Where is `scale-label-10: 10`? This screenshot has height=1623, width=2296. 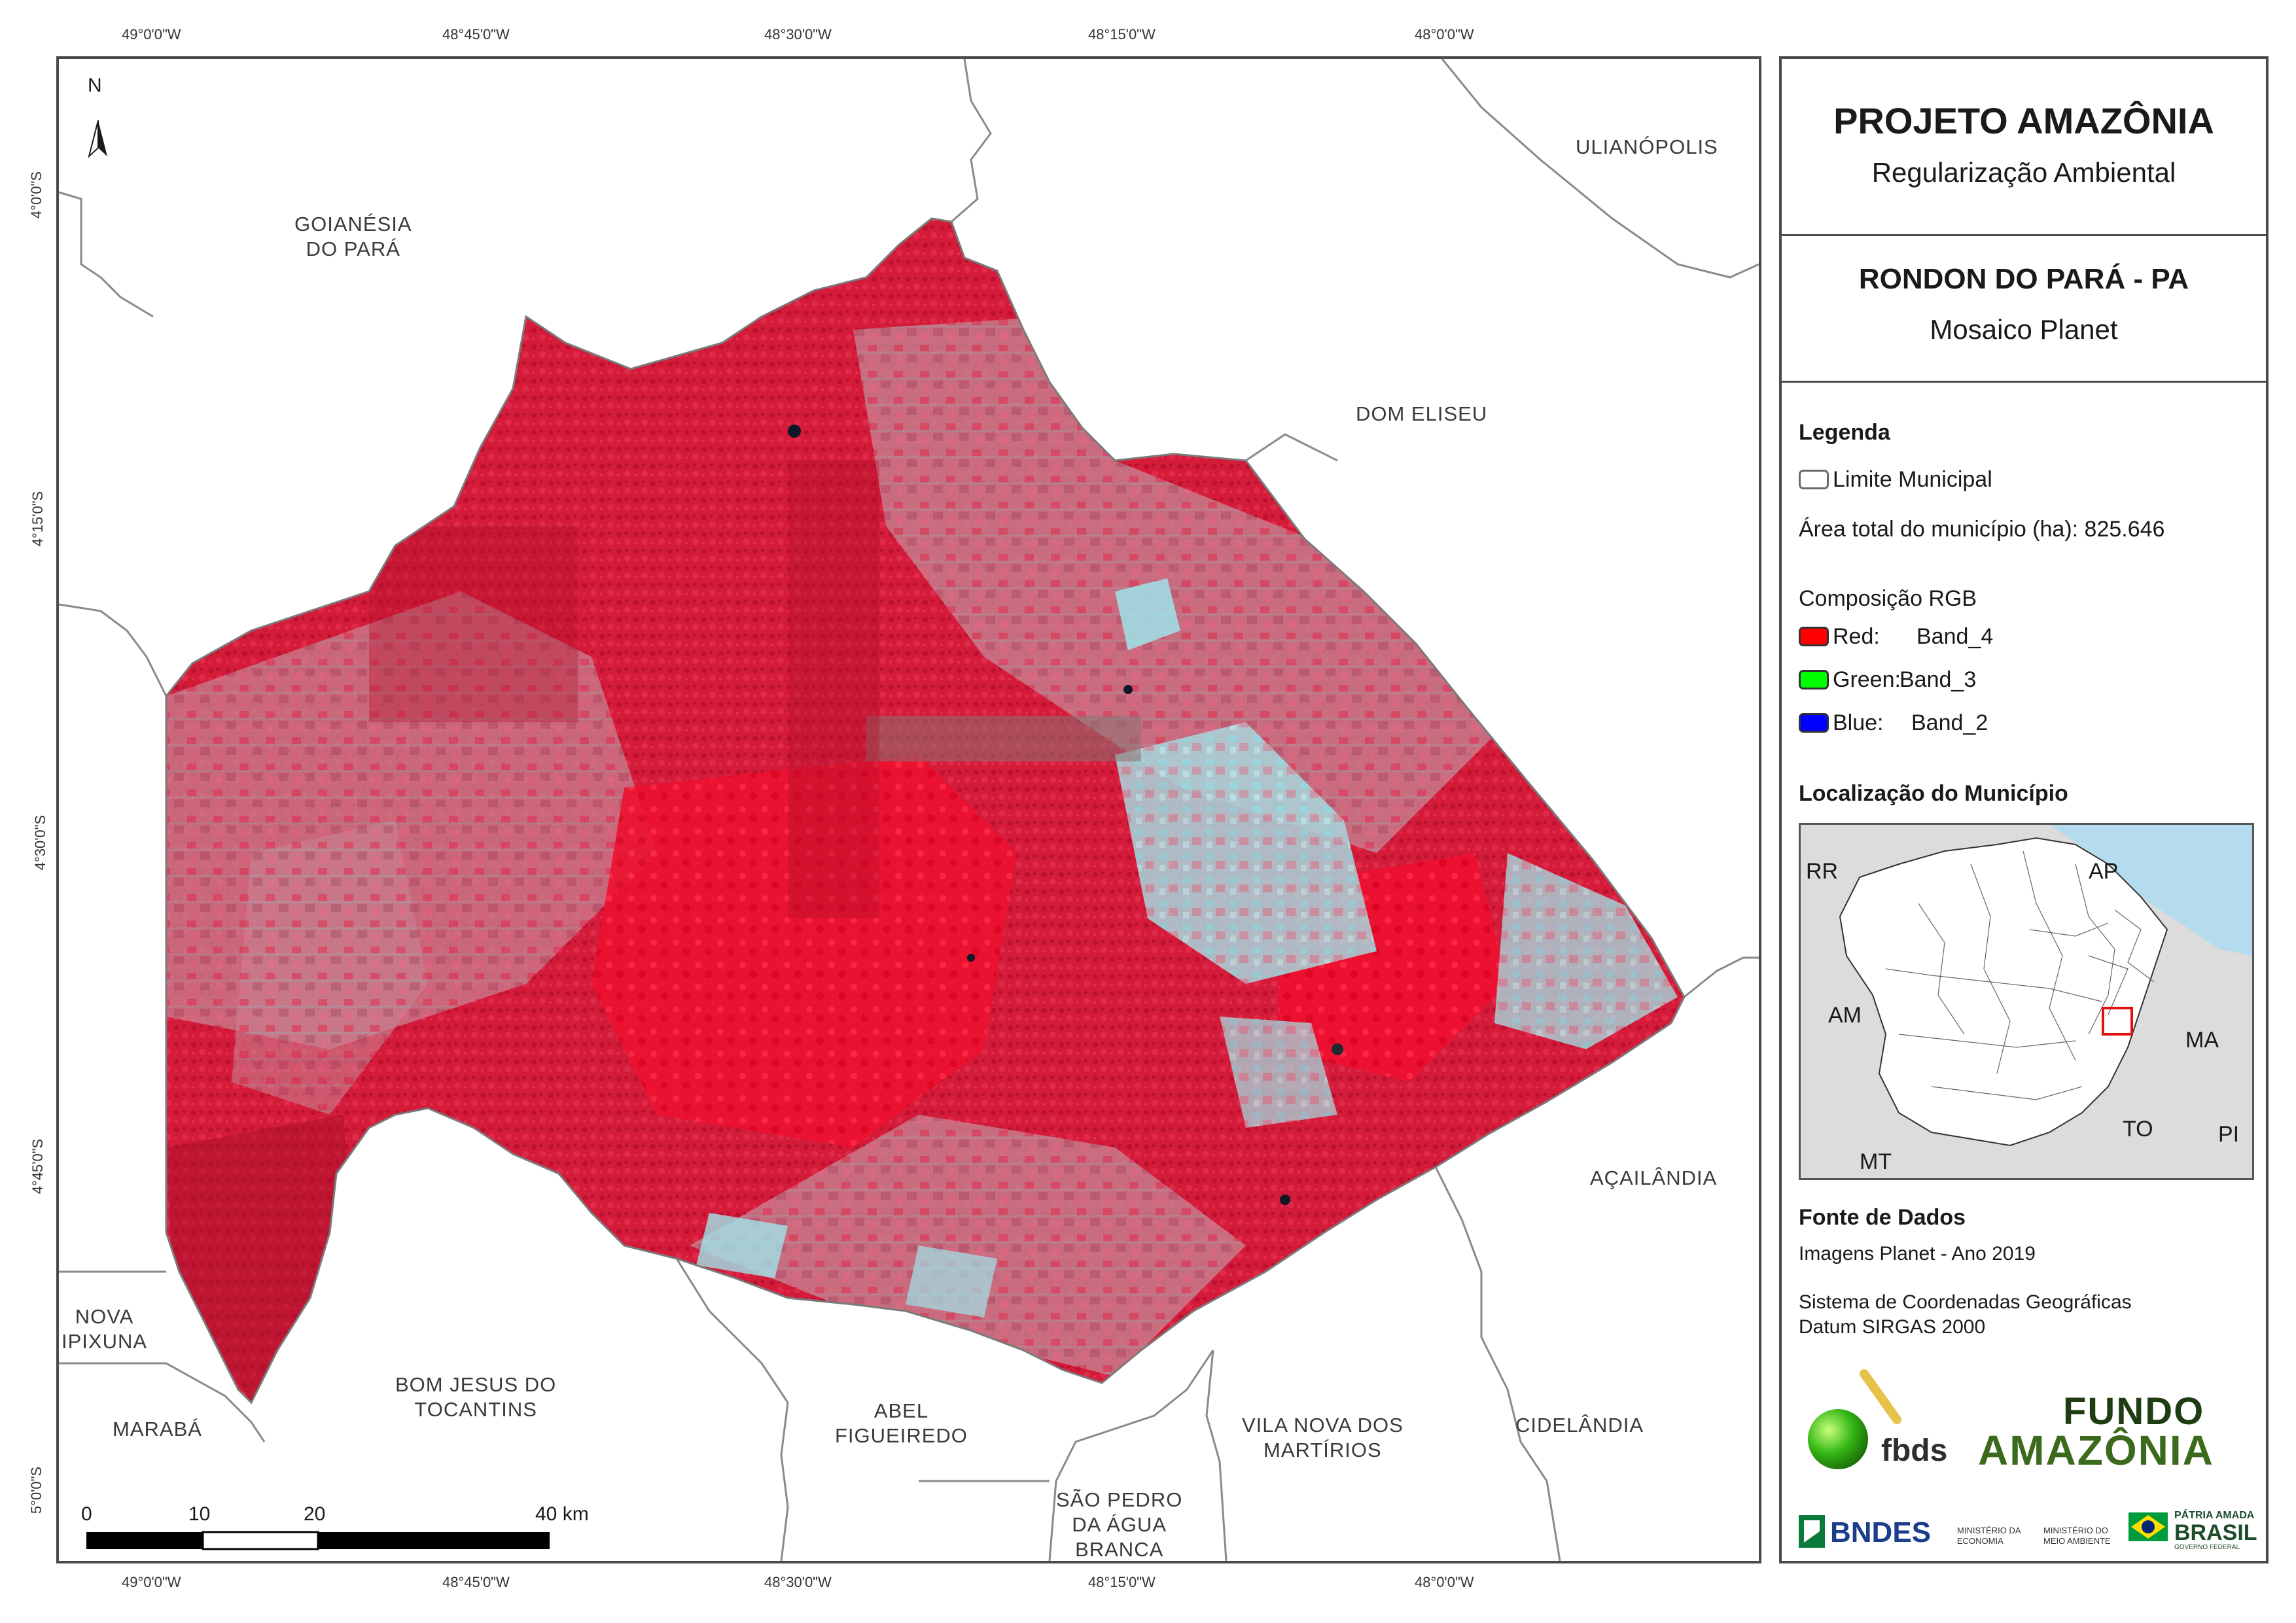 scale-label-10: 10 is located at coordinates (200, 1514).